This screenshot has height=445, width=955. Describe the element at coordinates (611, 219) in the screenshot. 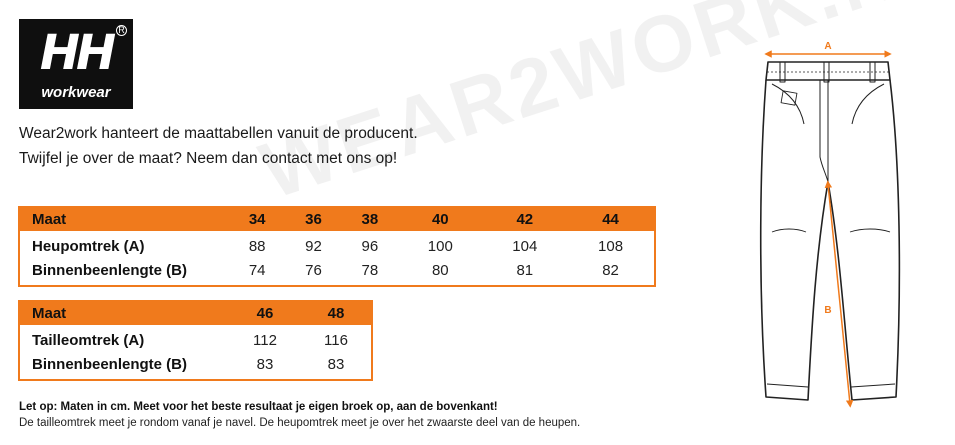

I see `header-cell: 44` at that location.